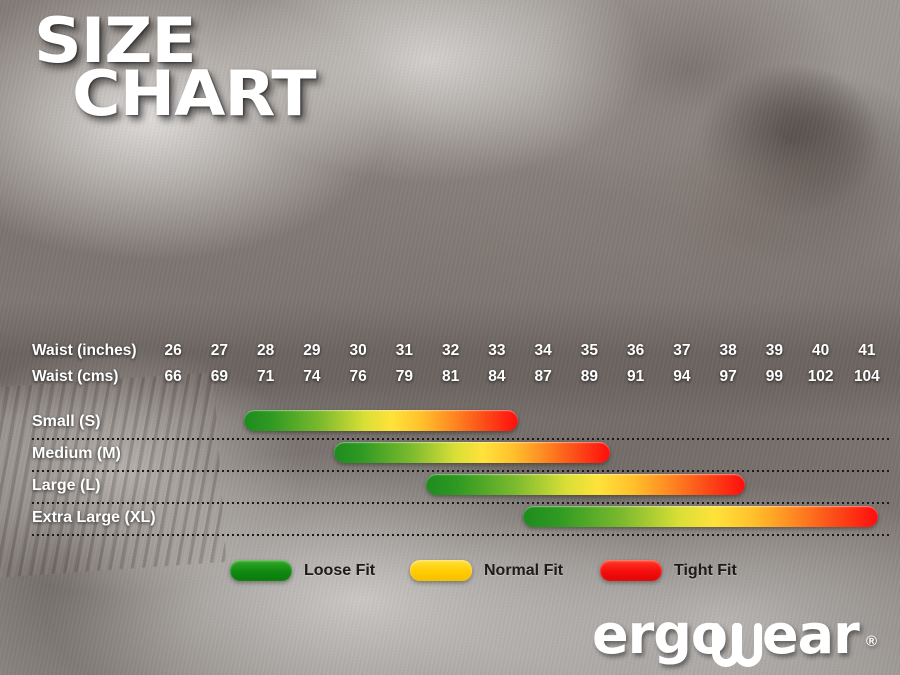  What do you see at coordinates (404, 376) in the screenshot?
I see `waist-cms-value: 79` at bounding box center [404, 376].